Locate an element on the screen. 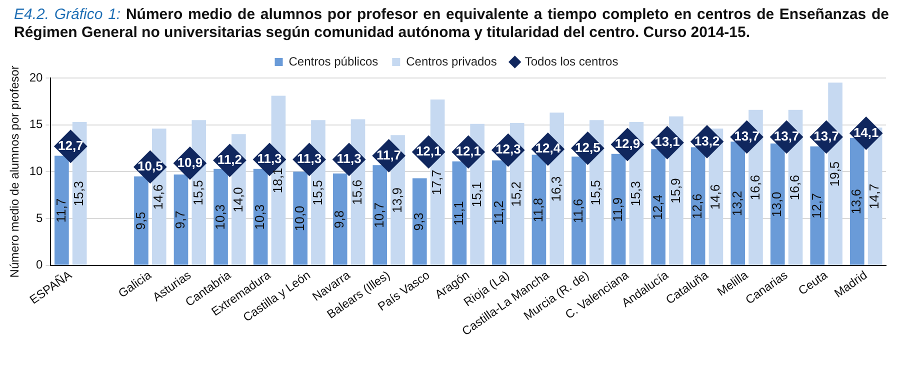 The height and width of the screenshot is (375, 903). y-tick-label: 15 is located at coordinates (36, 124).